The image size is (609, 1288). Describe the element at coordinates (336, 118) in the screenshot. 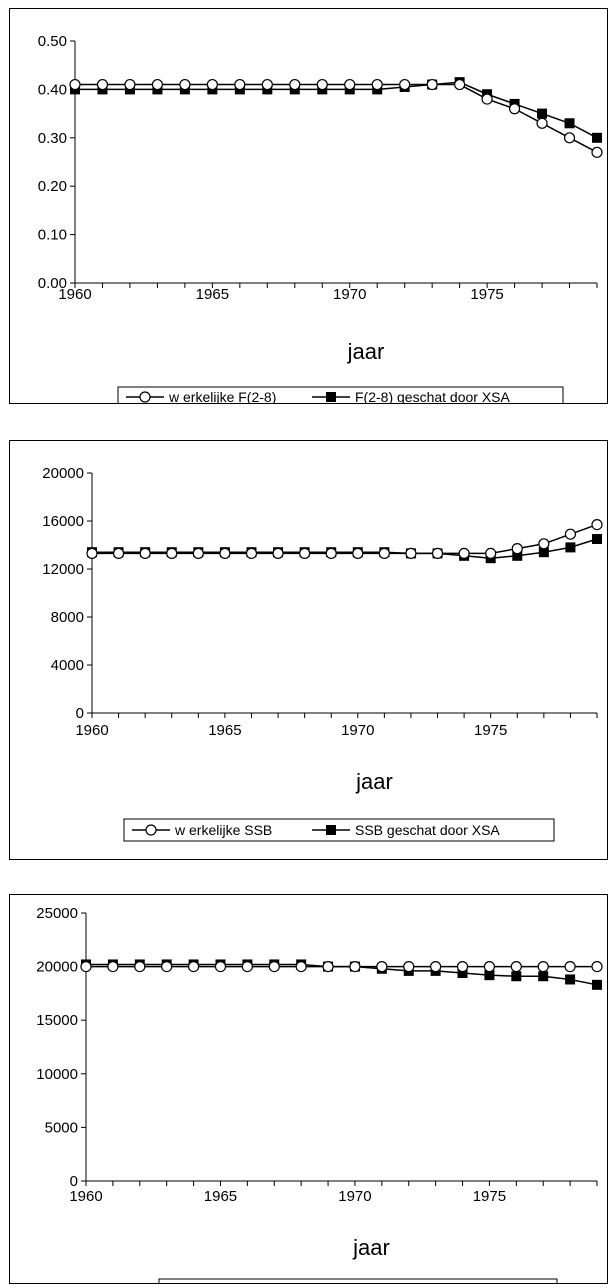

I see `series-line` at that location.